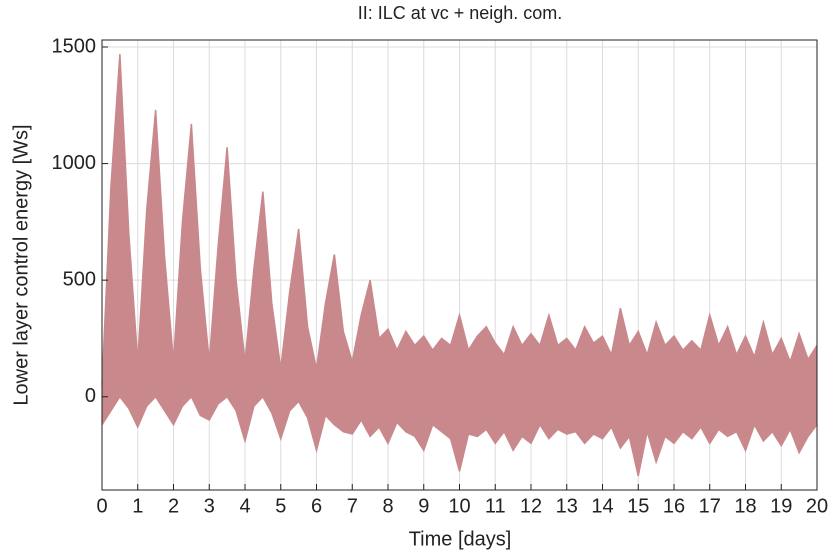  Describe the element at coordinates (460, 539) in the screenshot. I see `x-axis-label: Time [days]` at that location.